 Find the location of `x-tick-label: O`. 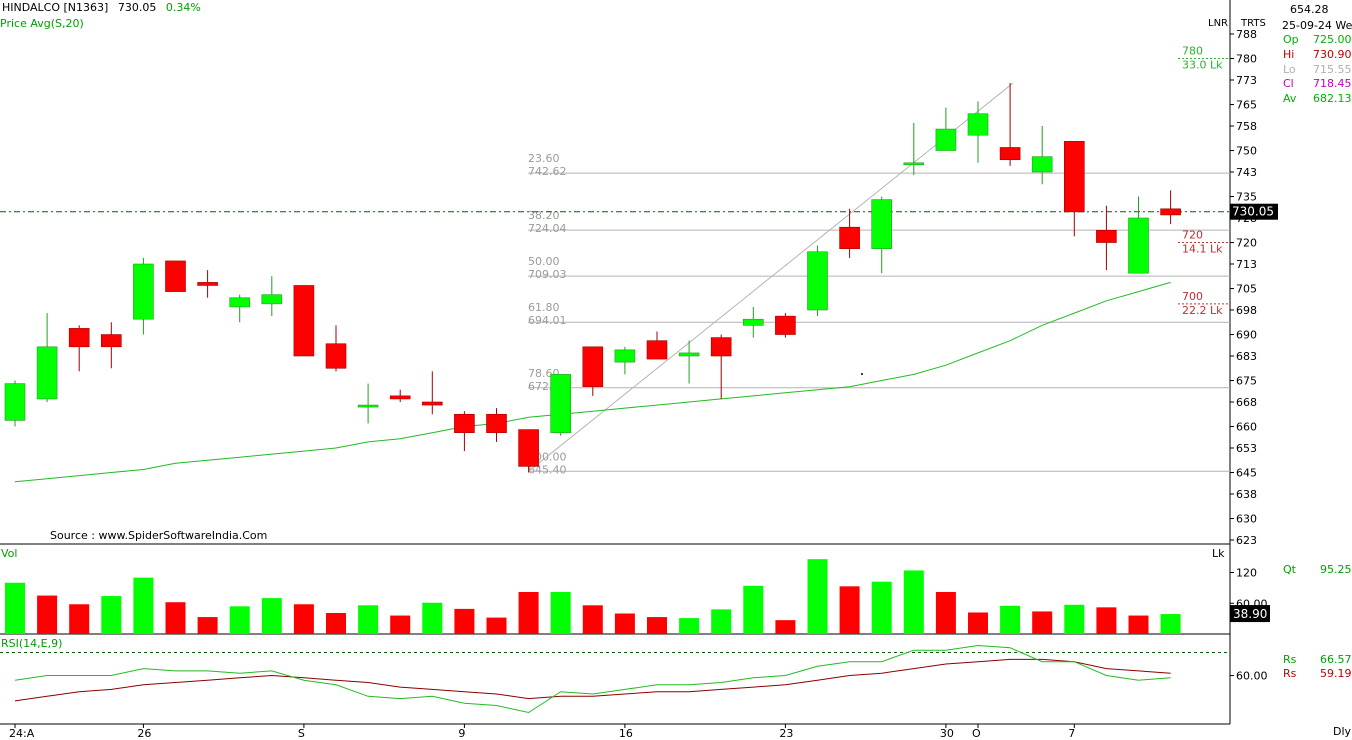

x-tick-label: O is located at coordinates (976, 733).